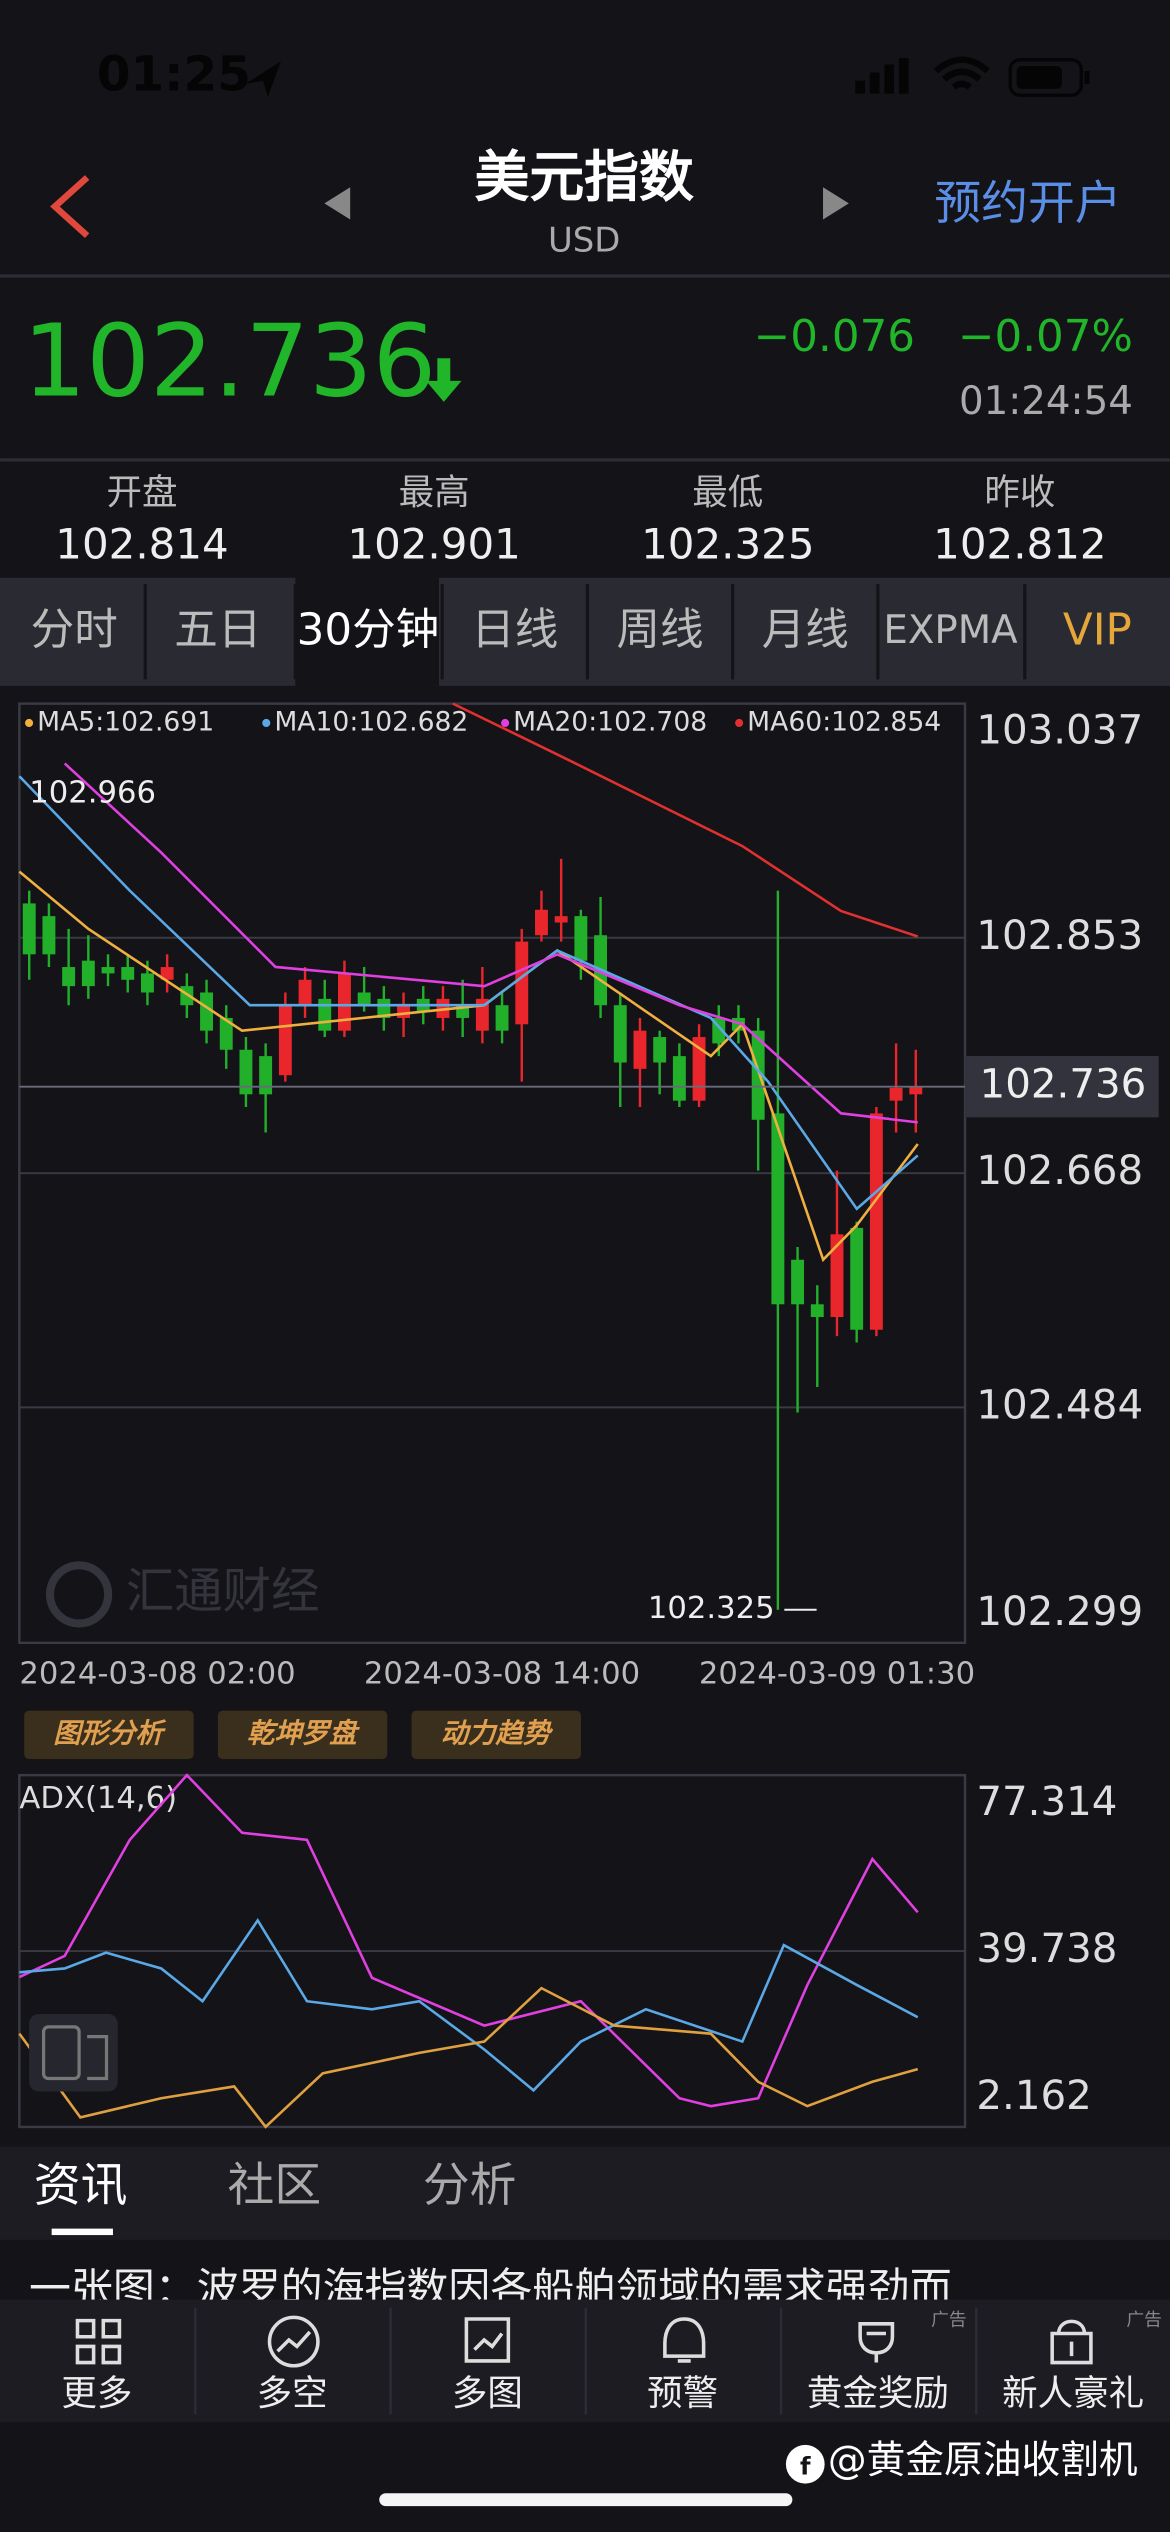 This screenshot has width=1170, height=2532. Describe the element at coordinates (157, 1674) in the screenshot. I see `x-tick-label: 2024-03-08 02:00` at that location.